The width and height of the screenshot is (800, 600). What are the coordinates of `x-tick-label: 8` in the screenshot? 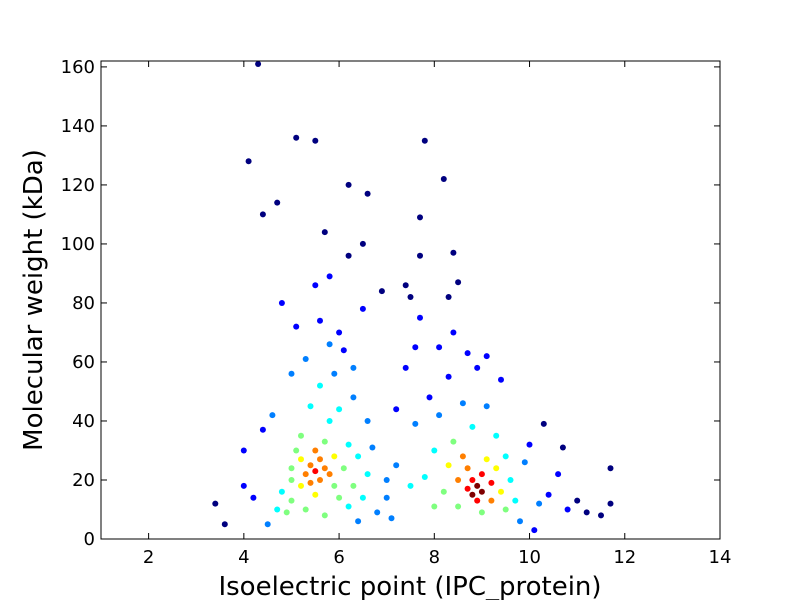 It's located at (434, 557).